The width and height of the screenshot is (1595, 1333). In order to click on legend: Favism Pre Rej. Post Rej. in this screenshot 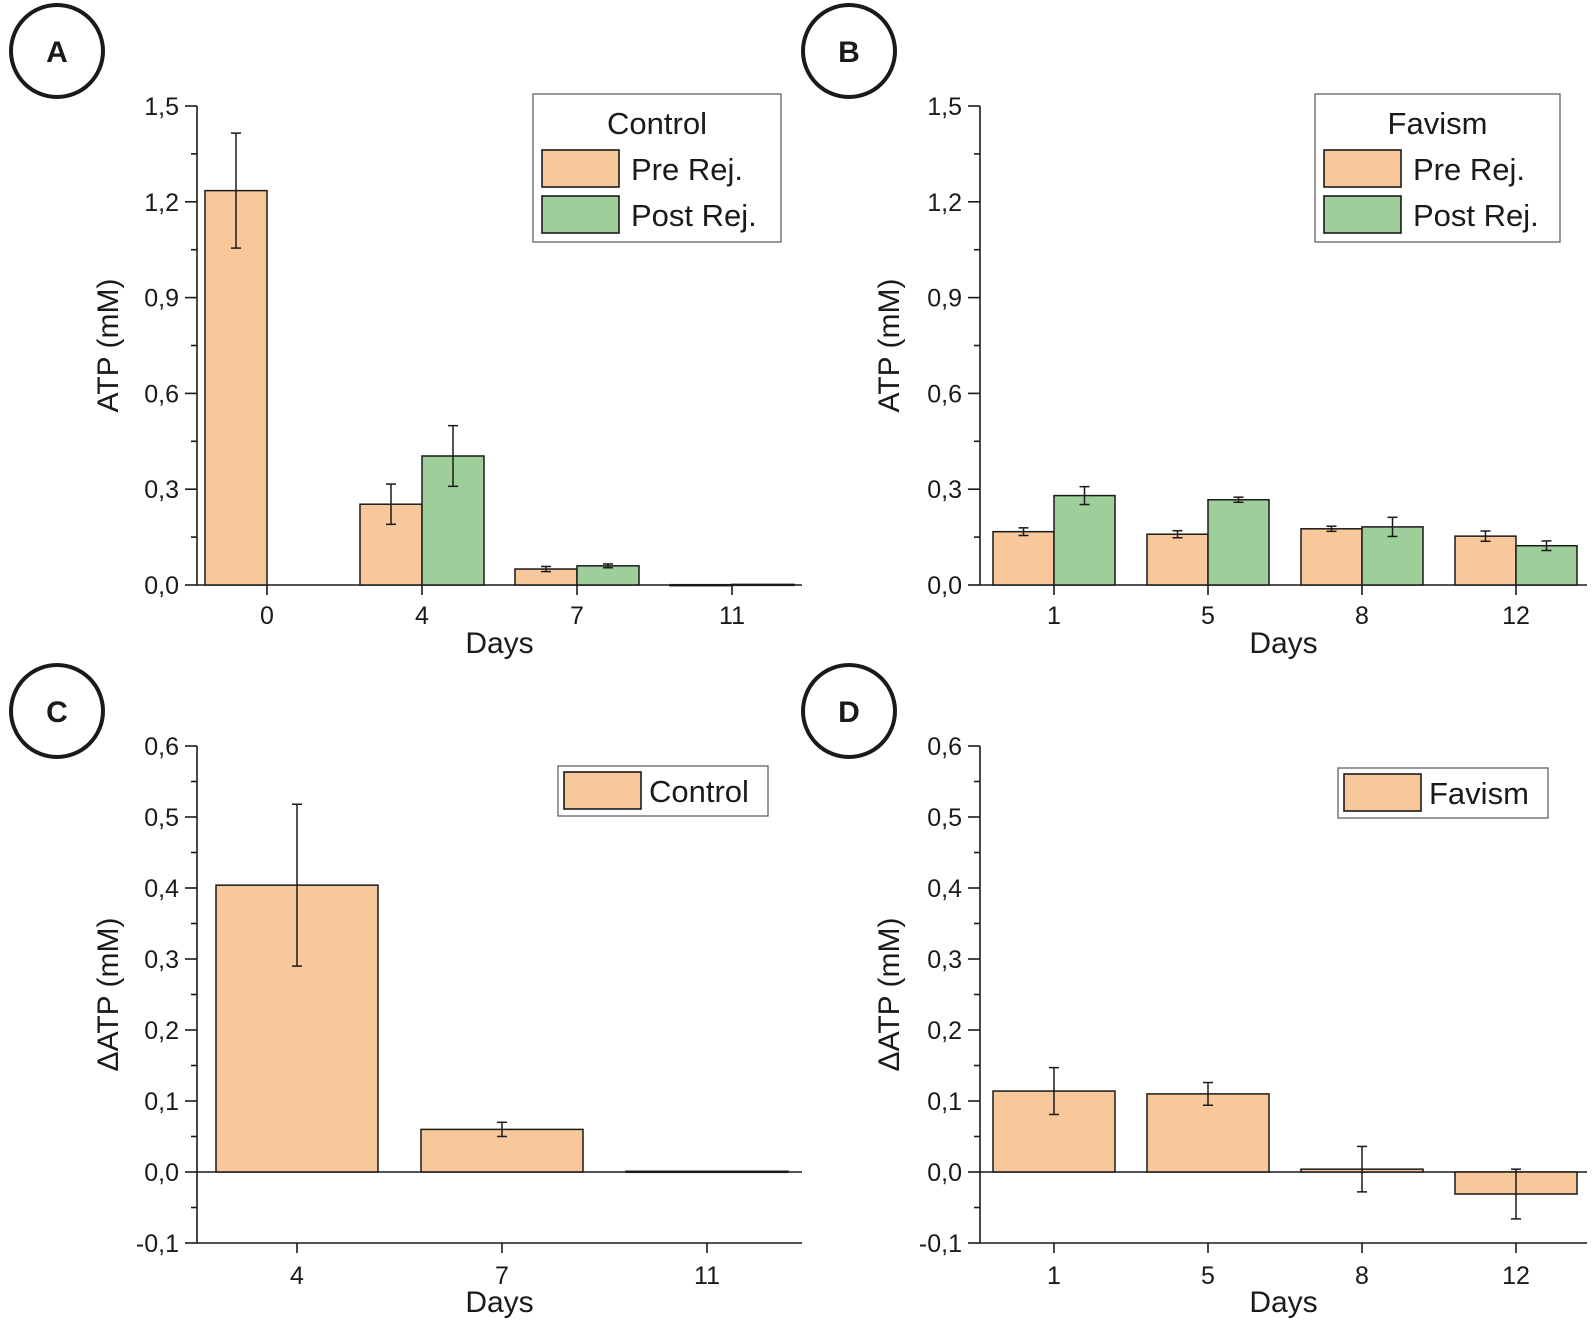, I will do `click(1437, 168)`.